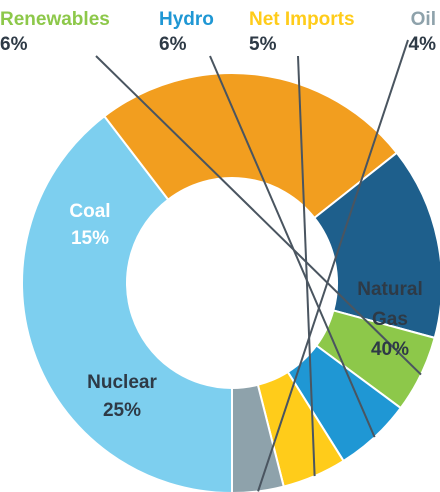 This screenshot has width=440, height=492. I want to click on label-coal: Coal, so click(89, 211).